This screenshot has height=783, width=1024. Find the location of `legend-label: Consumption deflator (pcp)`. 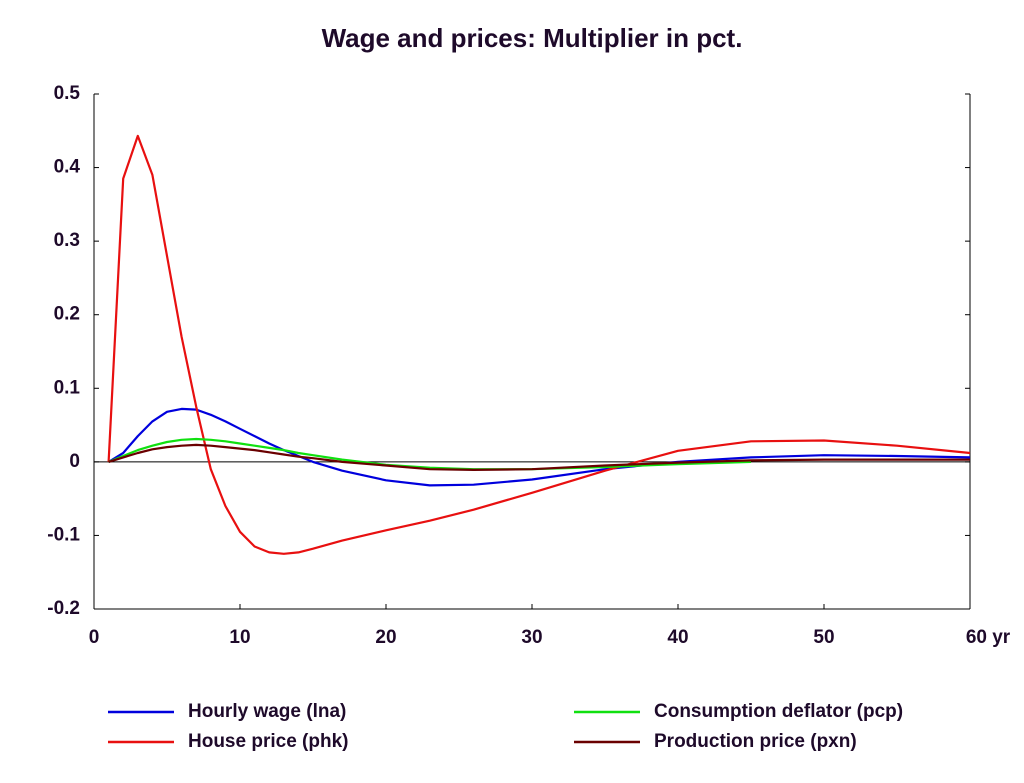

legend-label: Consumption deflator (pcp) is located at coordinates (778, 711).